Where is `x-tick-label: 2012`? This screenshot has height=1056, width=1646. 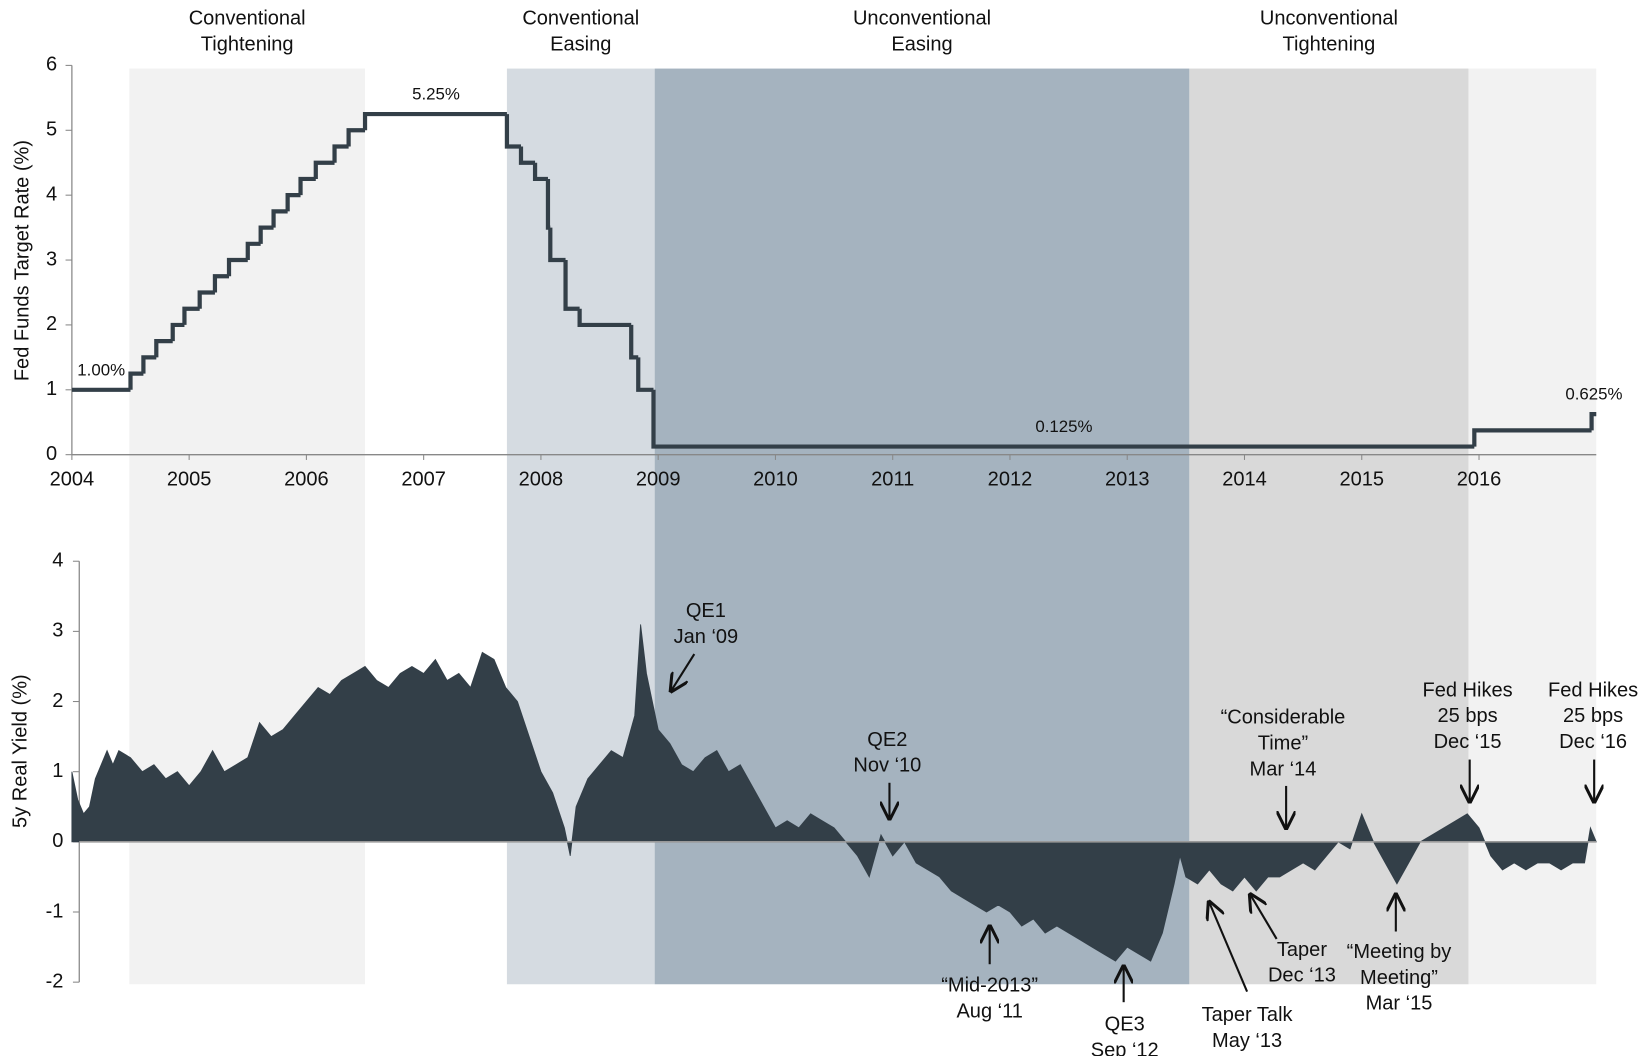 x-tick-label: 2012 is located at coordinates (1010, 479).